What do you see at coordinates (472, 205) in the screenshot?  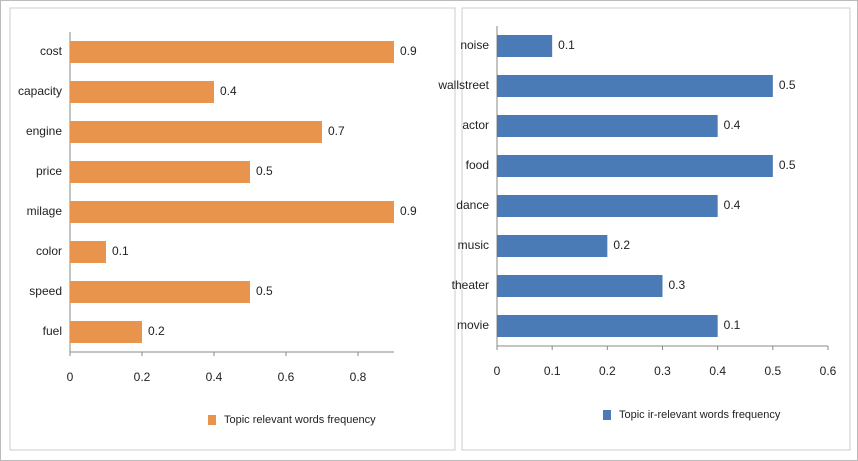 I see `y-tick-label: dance` at bounding box center [472, 205].